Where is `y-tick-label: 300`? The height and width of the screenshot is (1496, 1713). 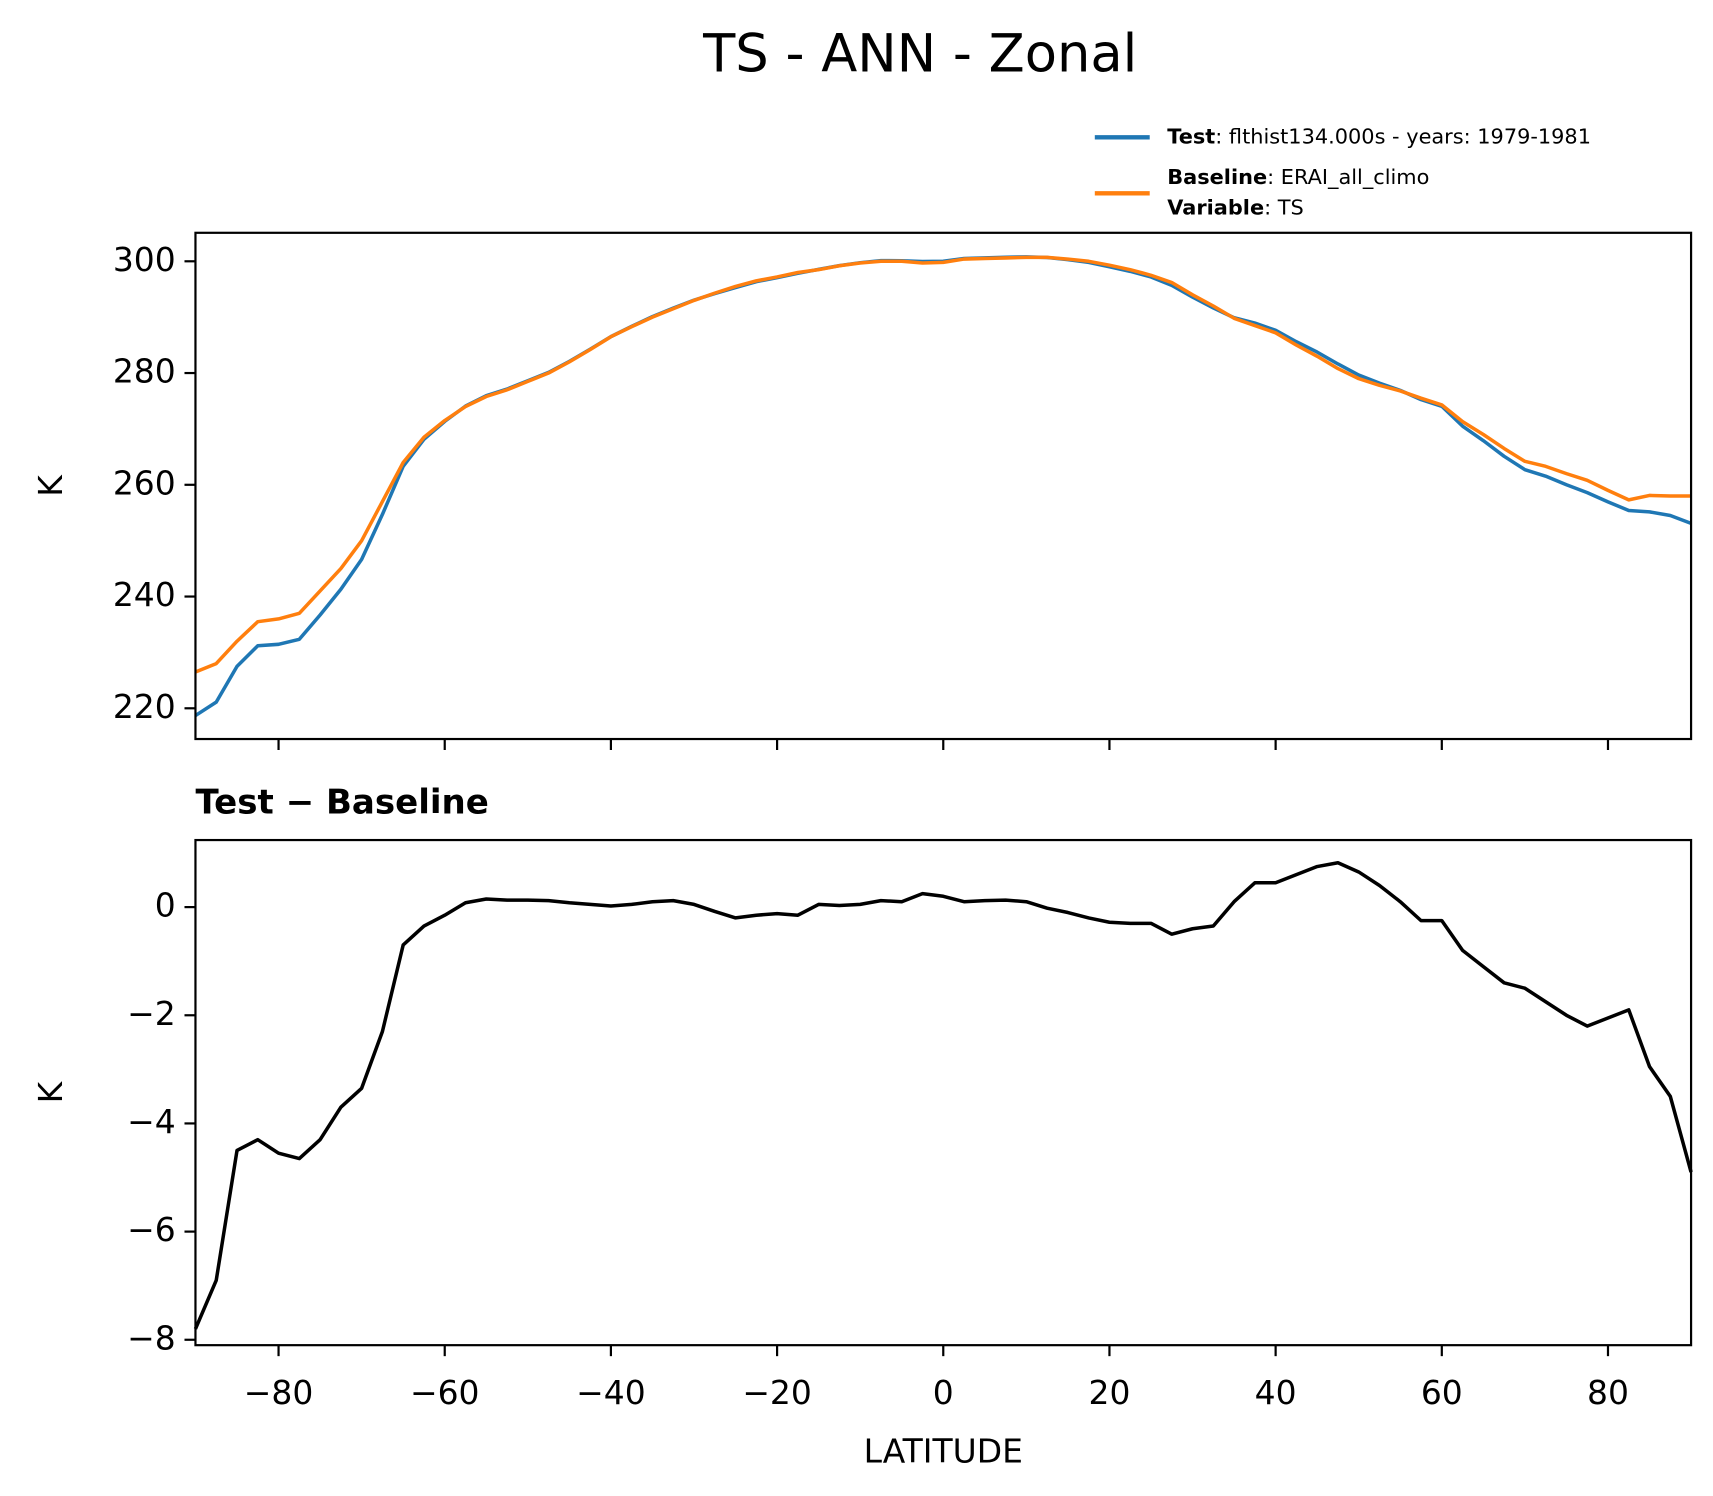
y-tick-label: 300 is located at coordinates (144, 259).